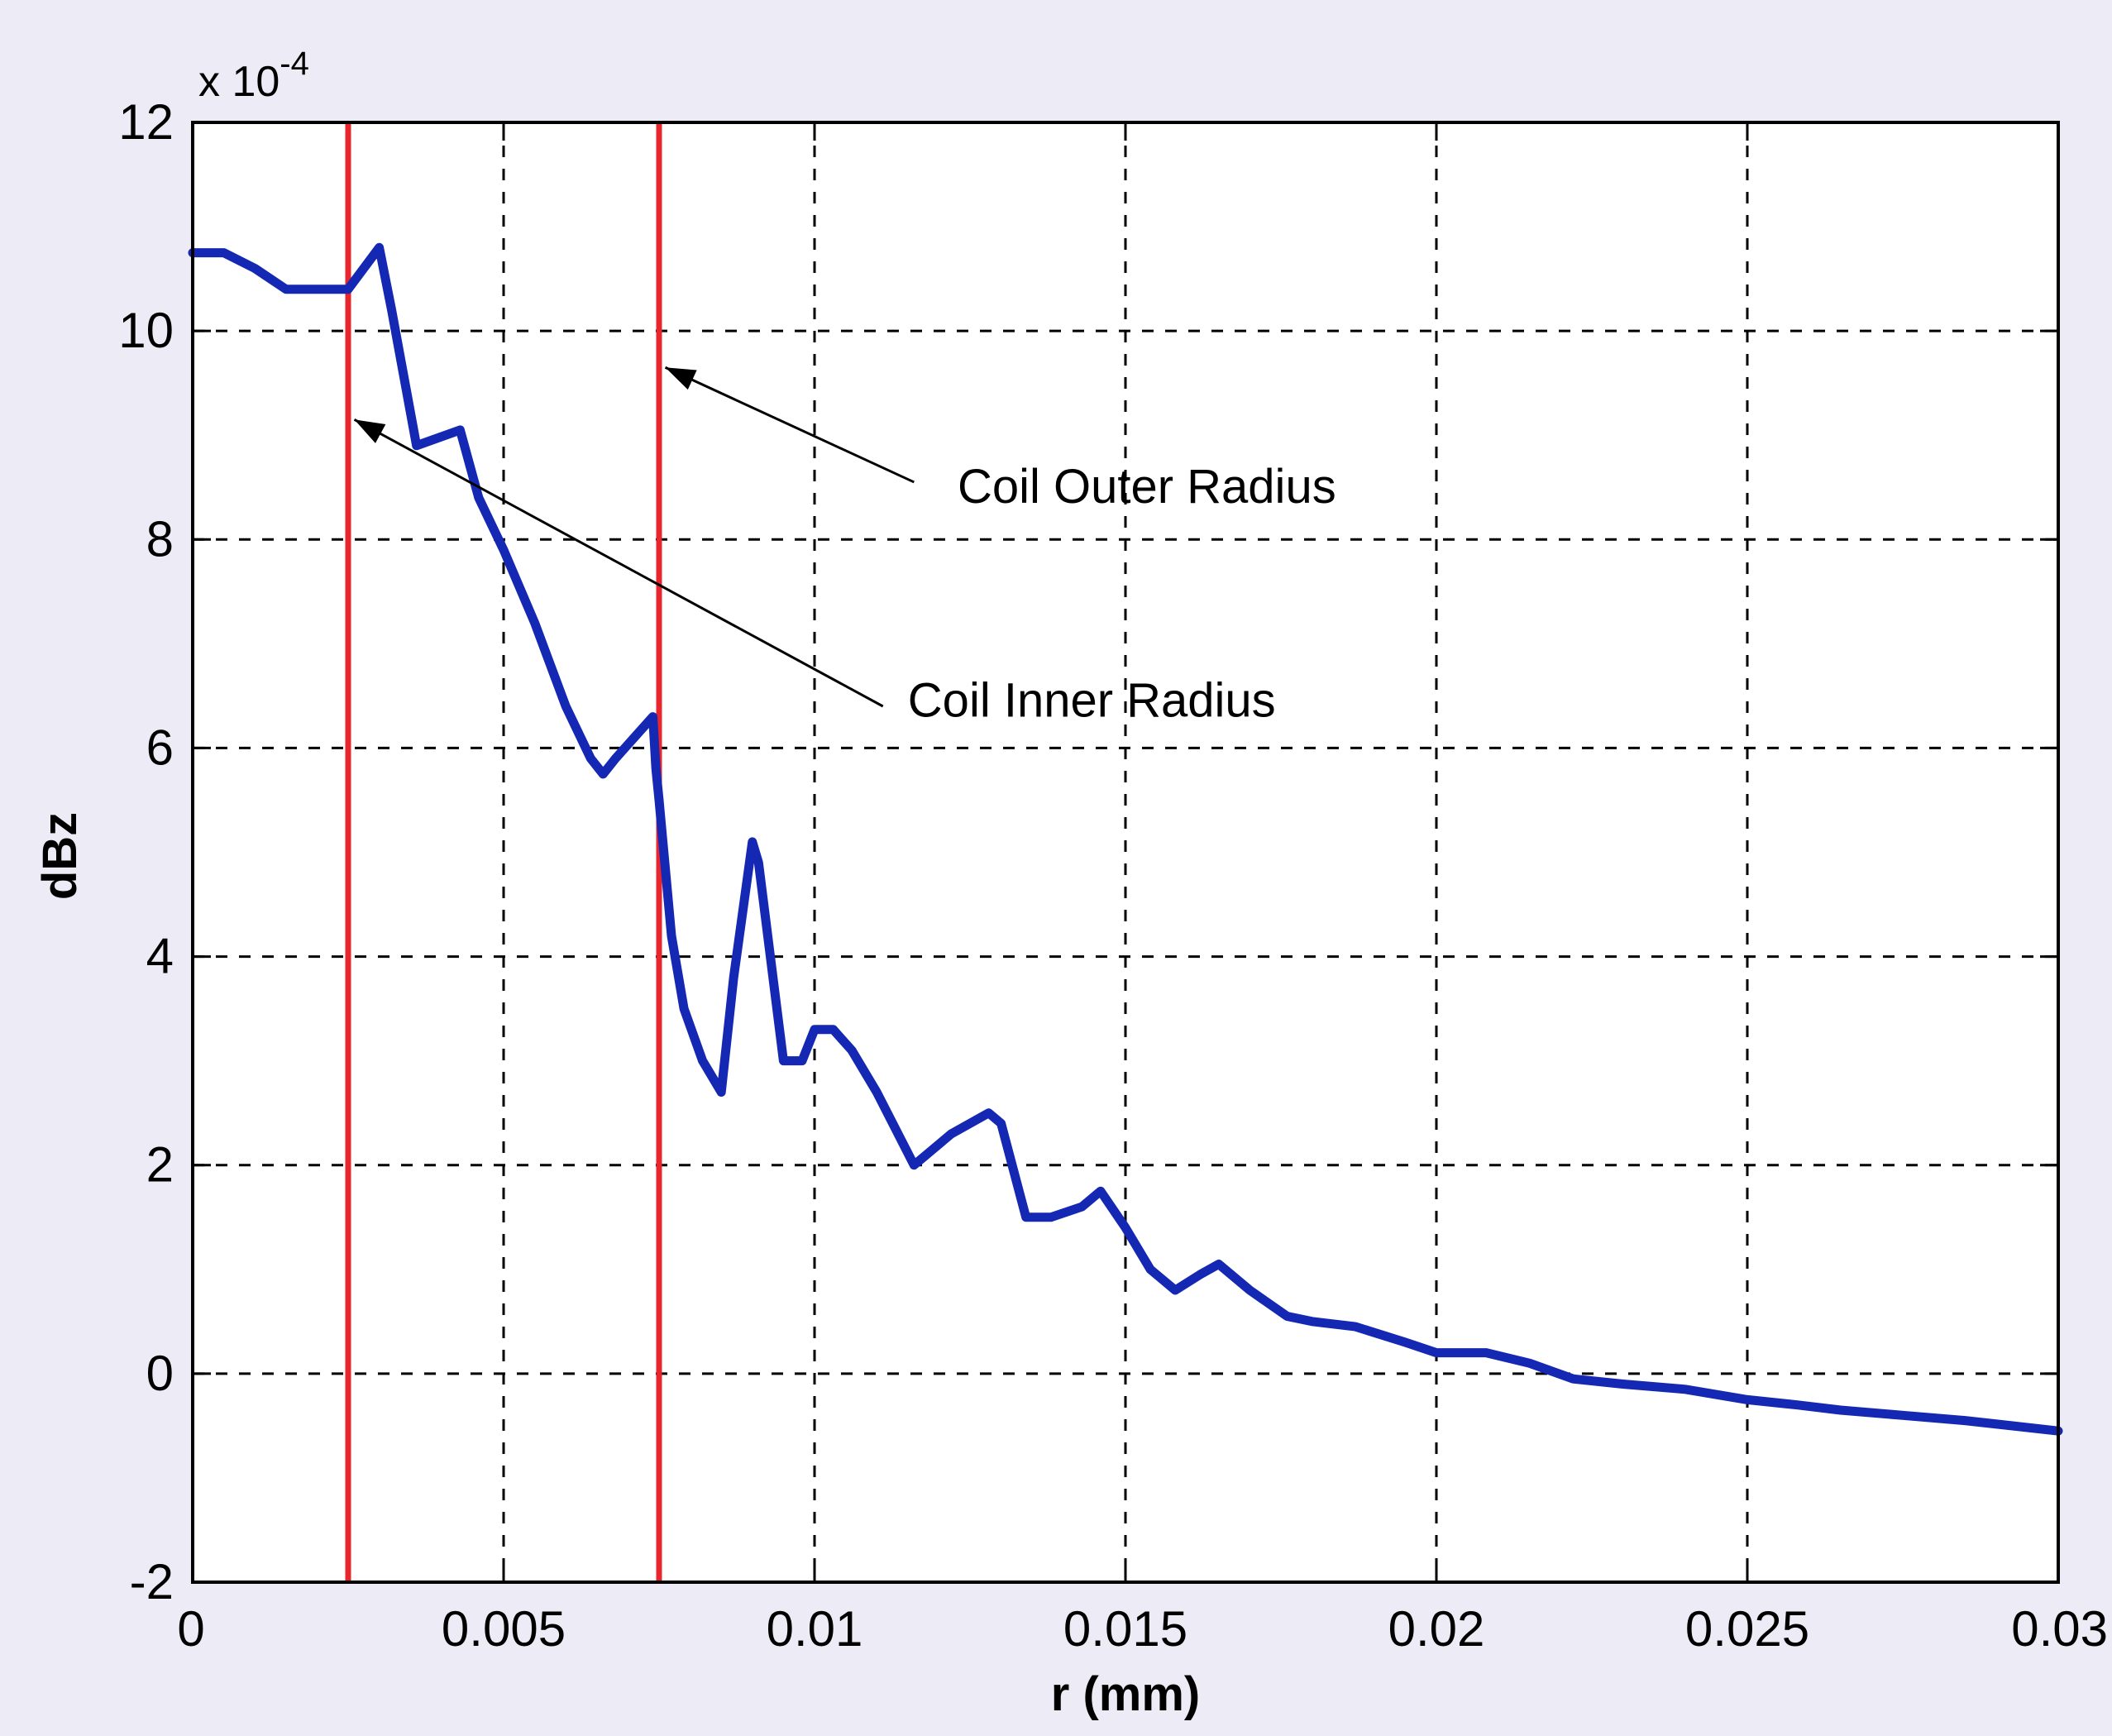 The height and width of the screenshot is (1736, 2112). What do you see at coordinates (1125, 1694) in the screenshot?
I see `x-axis-label: r (mm)` at bounding box center [1125, 1694].